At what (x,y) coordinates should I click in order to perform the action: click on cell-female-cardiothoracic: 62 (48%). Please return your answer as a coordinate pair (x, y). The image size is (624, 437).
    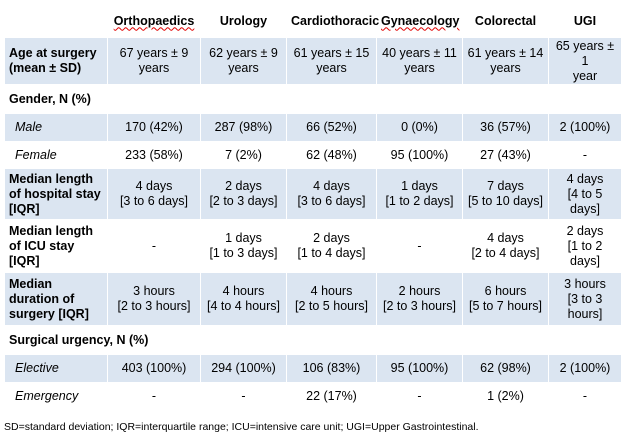
    Looking at the image, I should click on (331, 155).